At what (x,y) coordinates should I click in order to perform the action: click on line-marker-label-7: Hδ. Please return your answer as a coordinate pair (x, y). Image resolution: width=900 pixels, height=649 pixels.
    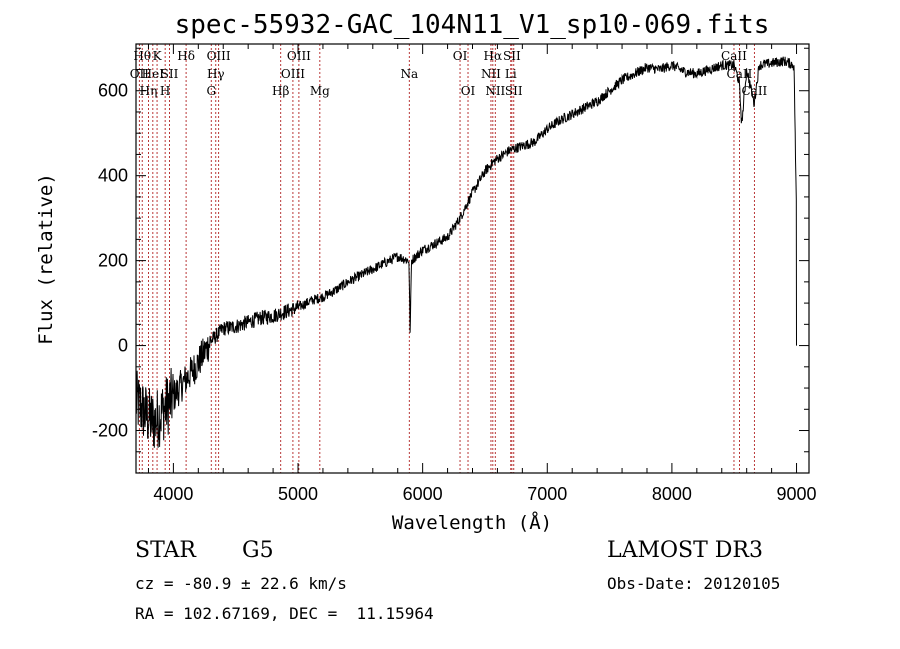
    Looking at the image, I should click on (186, 56).